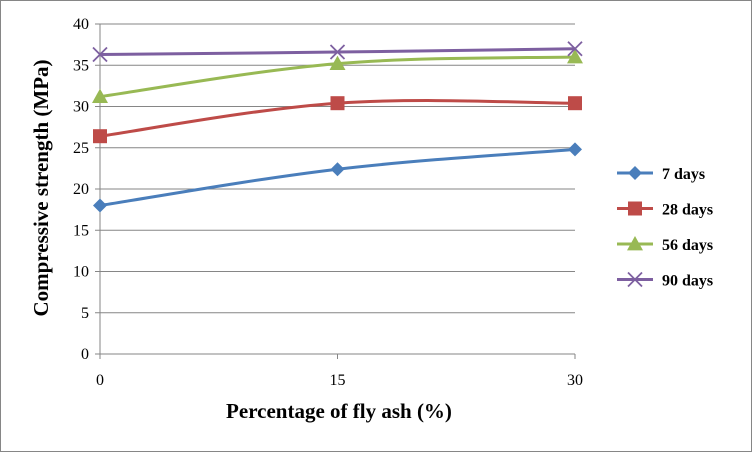 The height and width of the screenshot is (452, 752). What do you see at coordinates (687, 245) in the screenshot?
I see `legend-label-3: 56 days` at bounding box center [687, 245].